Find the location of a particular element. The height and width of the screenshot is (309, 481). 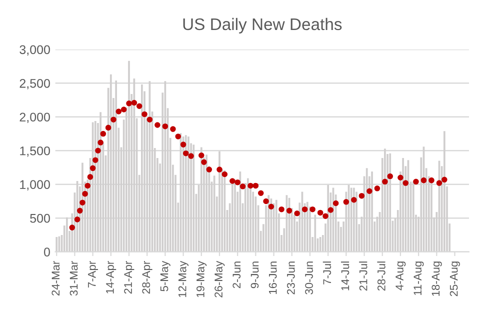

x-tick-label: 31-Mar is located at coordinates (74, 278).